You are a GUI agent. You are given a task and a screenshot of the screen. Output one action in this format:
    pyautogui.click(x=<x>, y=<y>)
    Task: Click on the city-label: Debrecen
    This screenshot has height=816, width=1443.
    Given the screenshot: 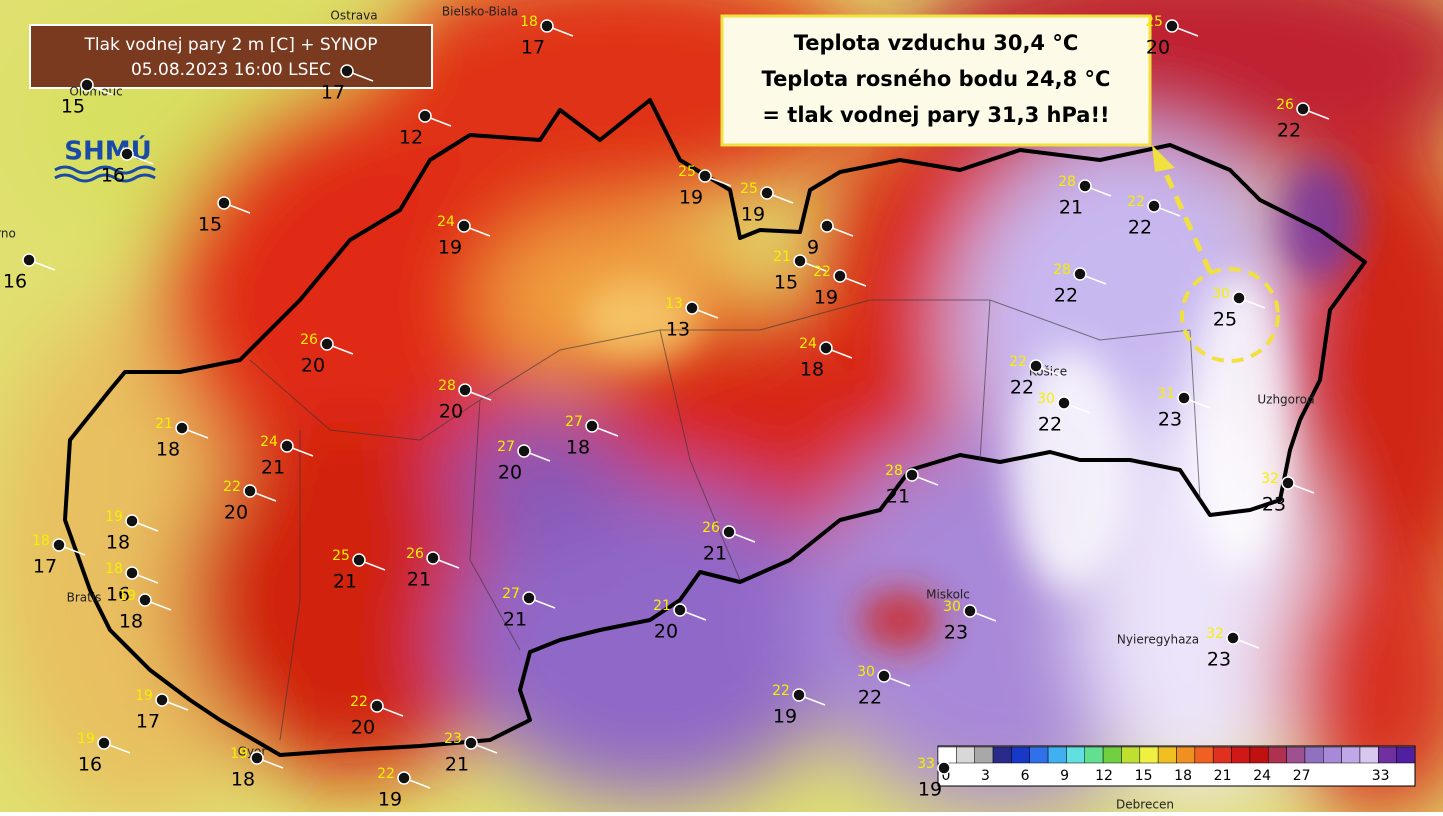 What is the action you would take?
    pyautogui.click(x=1145, y=805)
    